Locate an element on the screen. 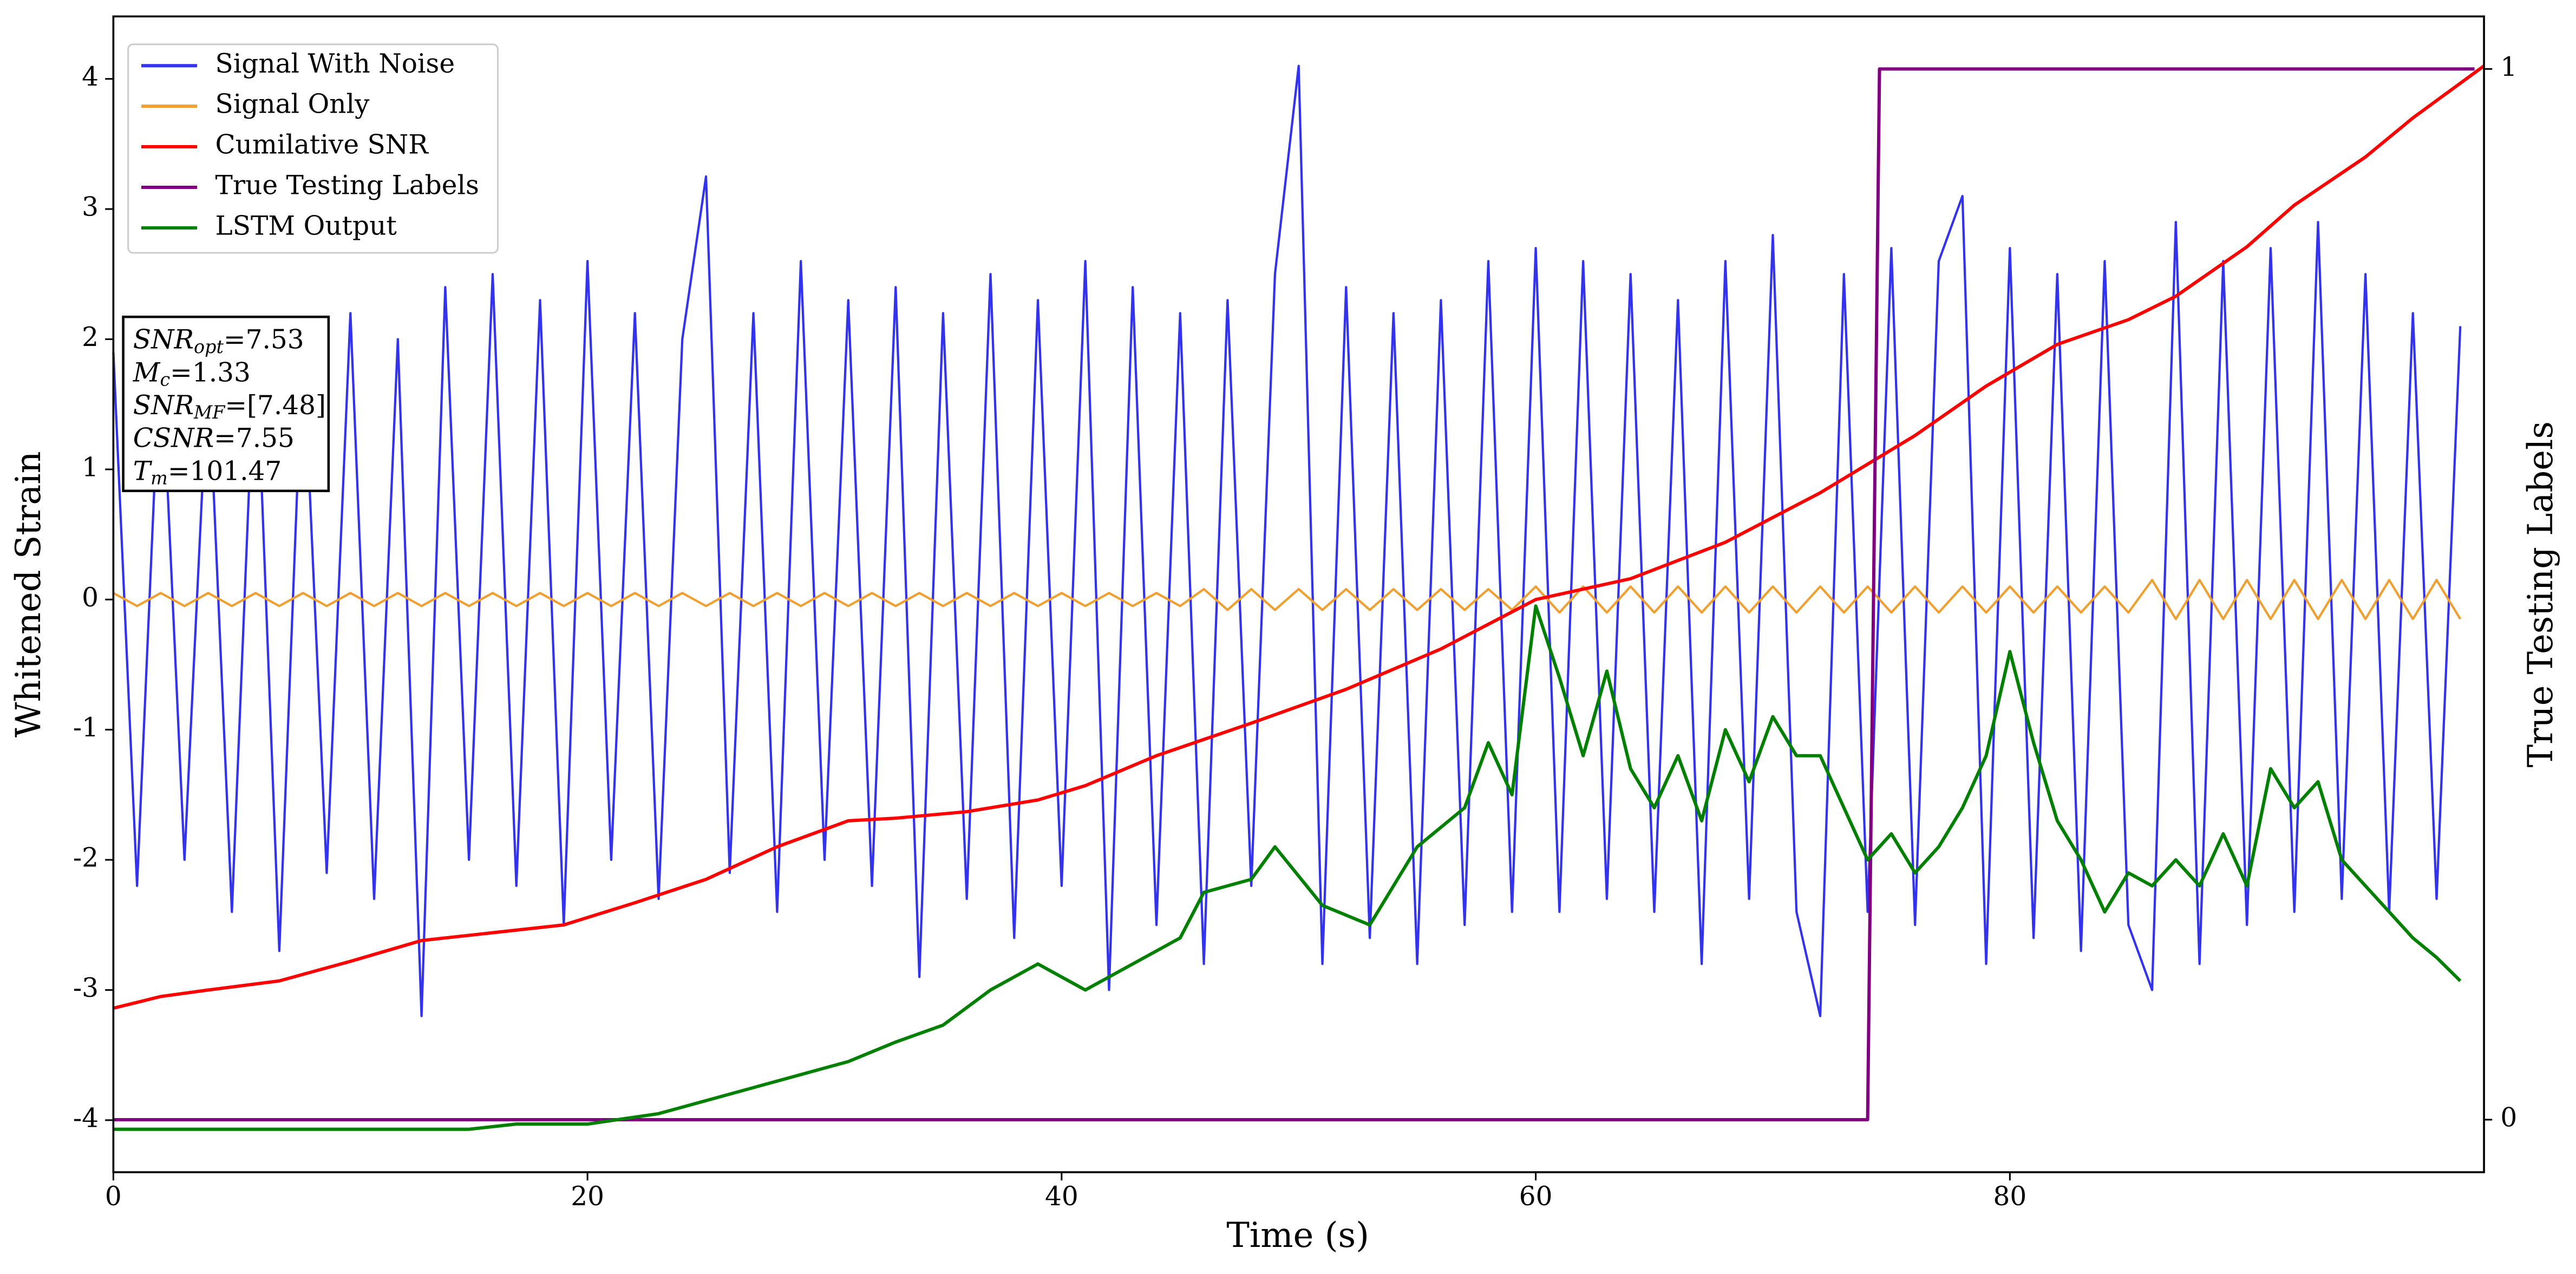 The image size is (2576, 1274). annotation-box is located at coordinates (226, 403).